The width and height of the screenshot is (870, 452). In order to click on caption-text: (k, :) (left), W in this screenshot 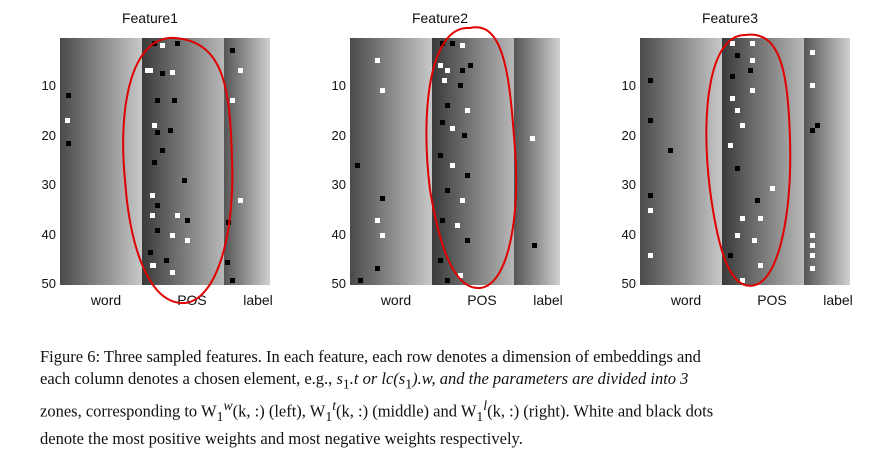, I will do `click(279, 411)`.